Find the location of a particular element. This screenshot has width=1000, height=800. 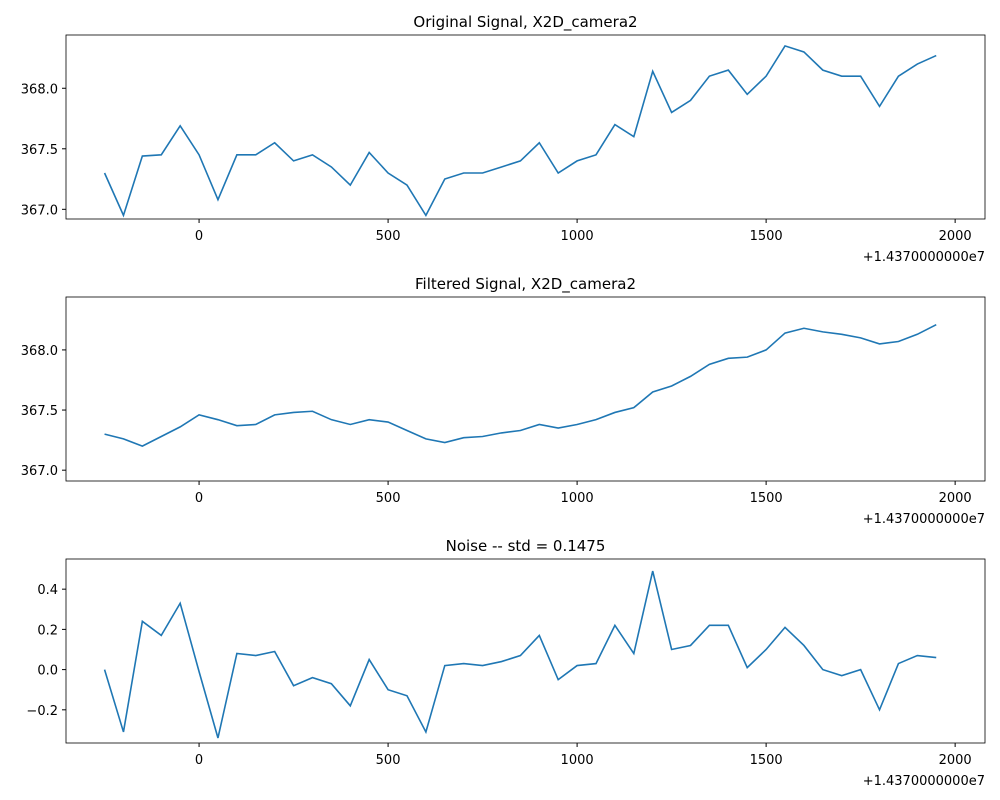

chart-title: Filtered Signal, X2D_camera2 is located at coordinates (525, 284).